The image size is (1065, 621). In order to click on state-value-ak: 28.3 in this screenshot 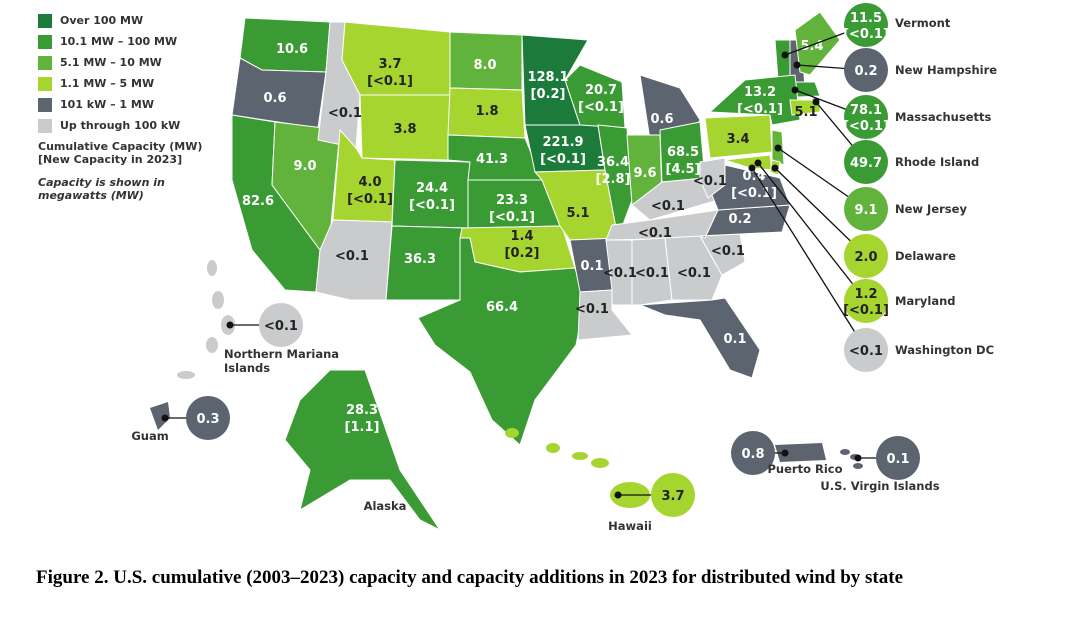, I will do `click(362, 410)`.